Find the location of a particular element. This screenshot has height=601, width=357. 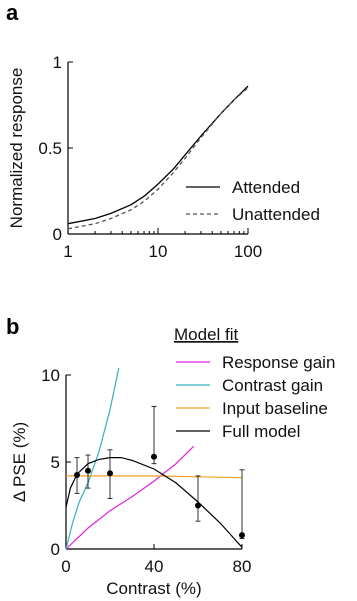

x-tick-label: 1 is located at coordinates (67, 251).